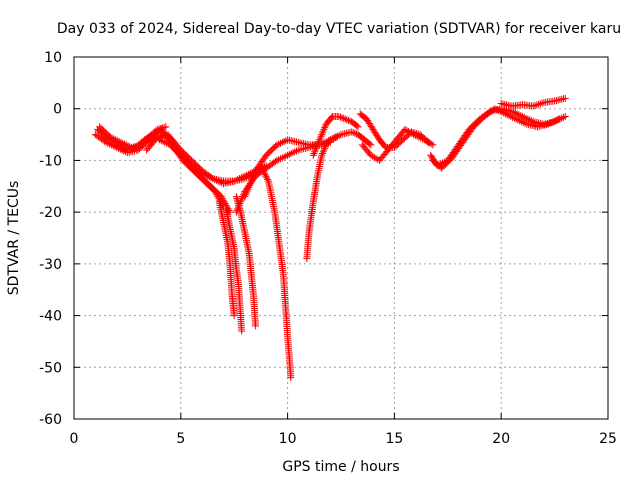  What do you see at coordinates (74, 439) in the screenshot?
I see `x-tick-label: 0` at bounding box center [74, 439].